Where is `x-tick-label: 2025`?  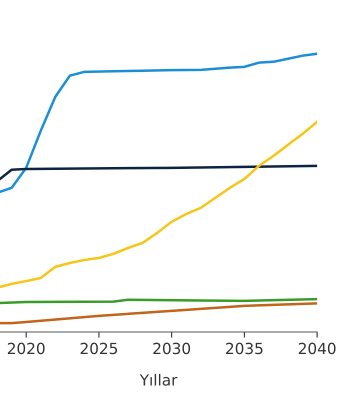 x-tick-label: 2025 is located at coordinates (99, 348).